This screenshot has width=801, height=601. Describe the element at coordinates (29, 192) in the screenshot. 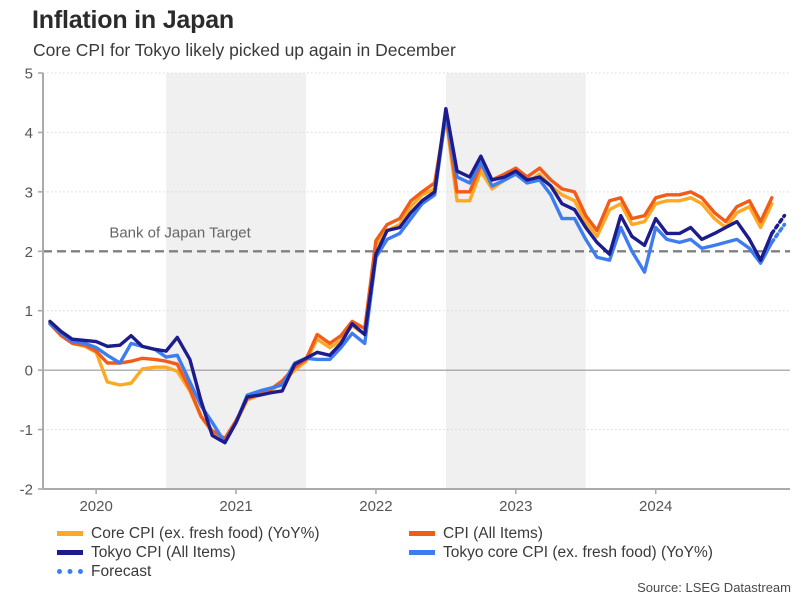

I see `y-tick-label-3: 3` at that location.